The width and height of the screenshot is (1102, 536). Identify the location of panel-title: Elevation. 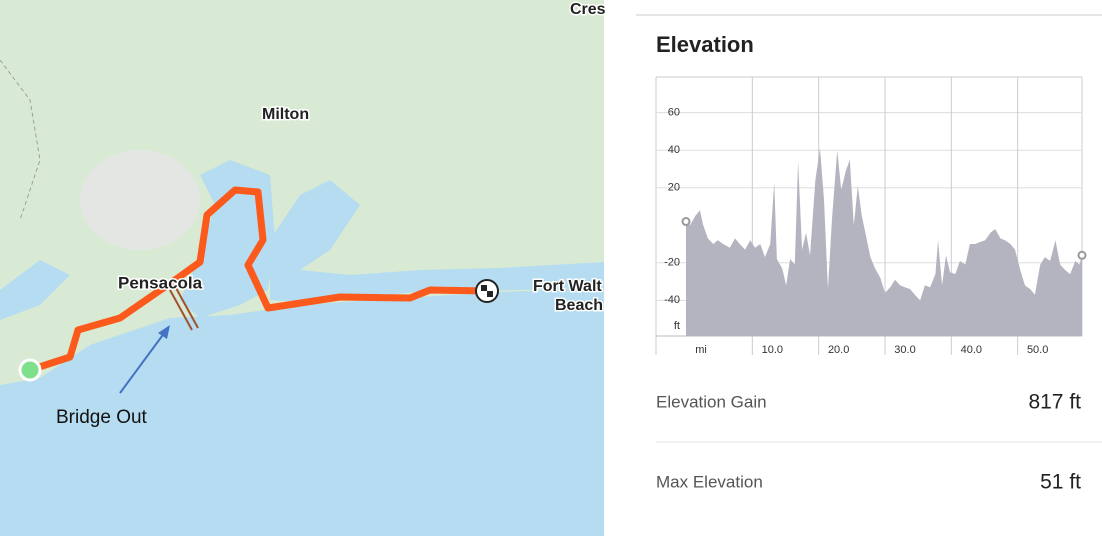
(705, 44).